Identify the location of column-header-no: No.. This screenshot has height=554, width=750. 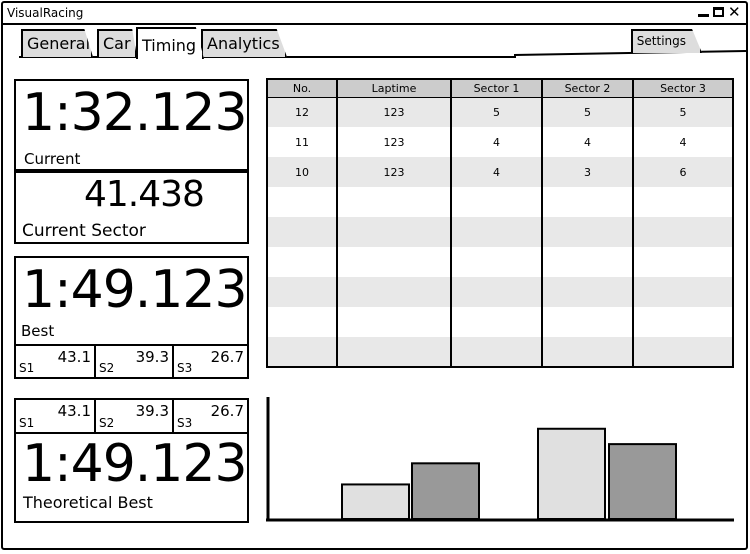
(302, 88).